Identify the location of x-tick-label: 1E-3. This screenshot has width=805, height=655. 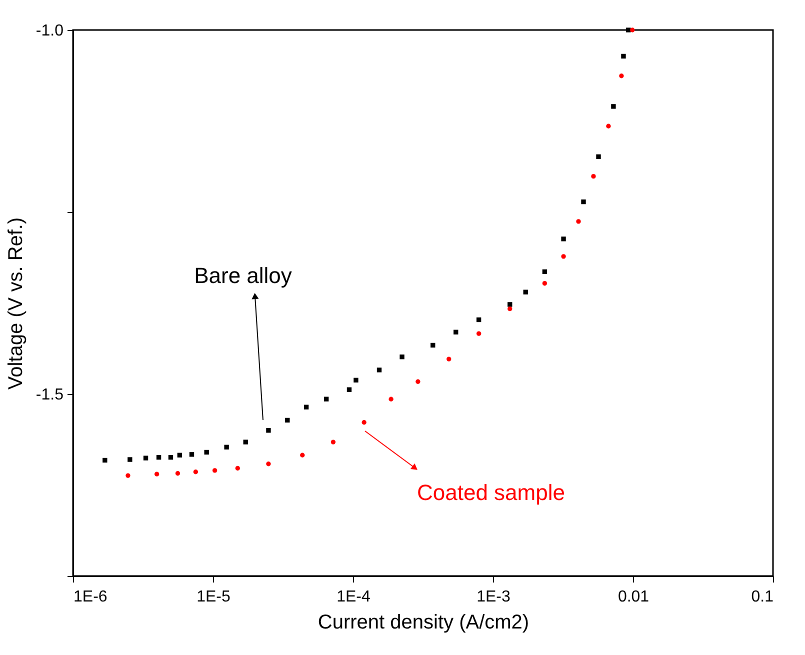
(493, 597).